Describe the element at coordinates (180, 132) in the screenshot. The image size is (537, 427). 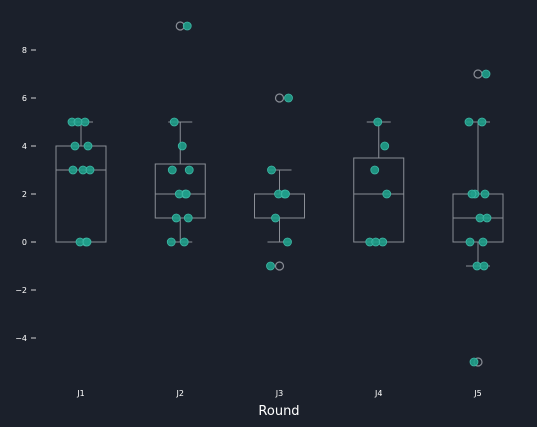
I see `box-J2` at that location.